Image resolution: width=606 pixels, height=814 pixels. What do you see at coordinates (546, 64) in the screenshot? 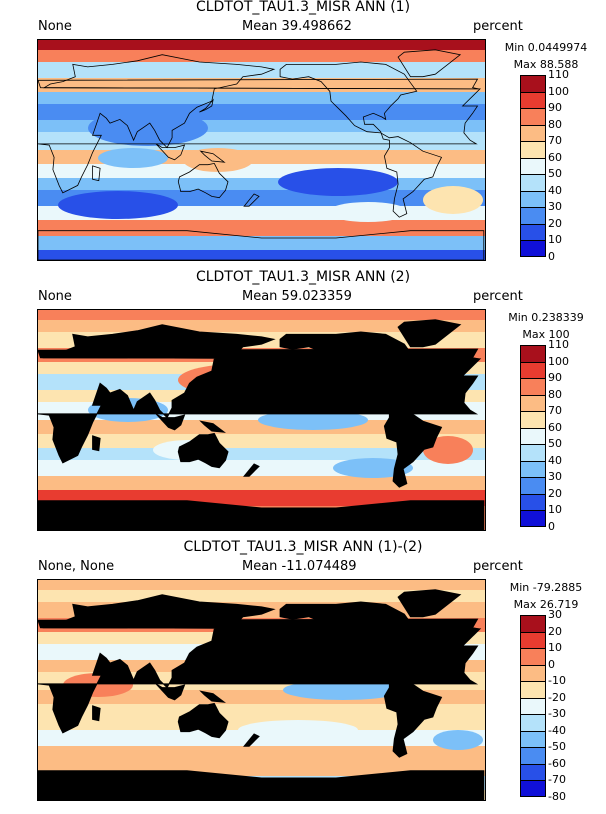
I see `panel-max-label: Max 88.588` at bounding box center [546, 64].